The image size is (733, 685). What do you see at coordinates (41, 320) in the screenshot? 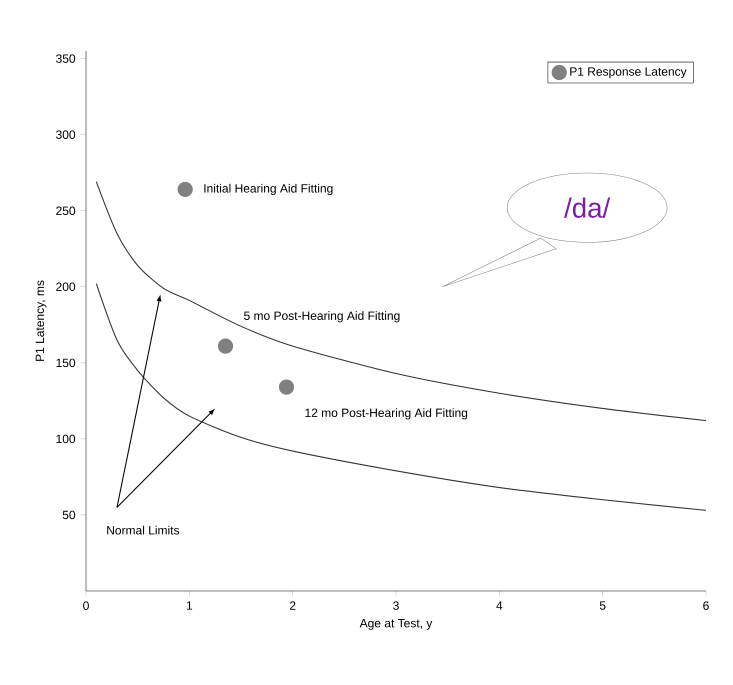
I see `y-axis-title: P1 Latency, ms` at bounding box center [41, 320].